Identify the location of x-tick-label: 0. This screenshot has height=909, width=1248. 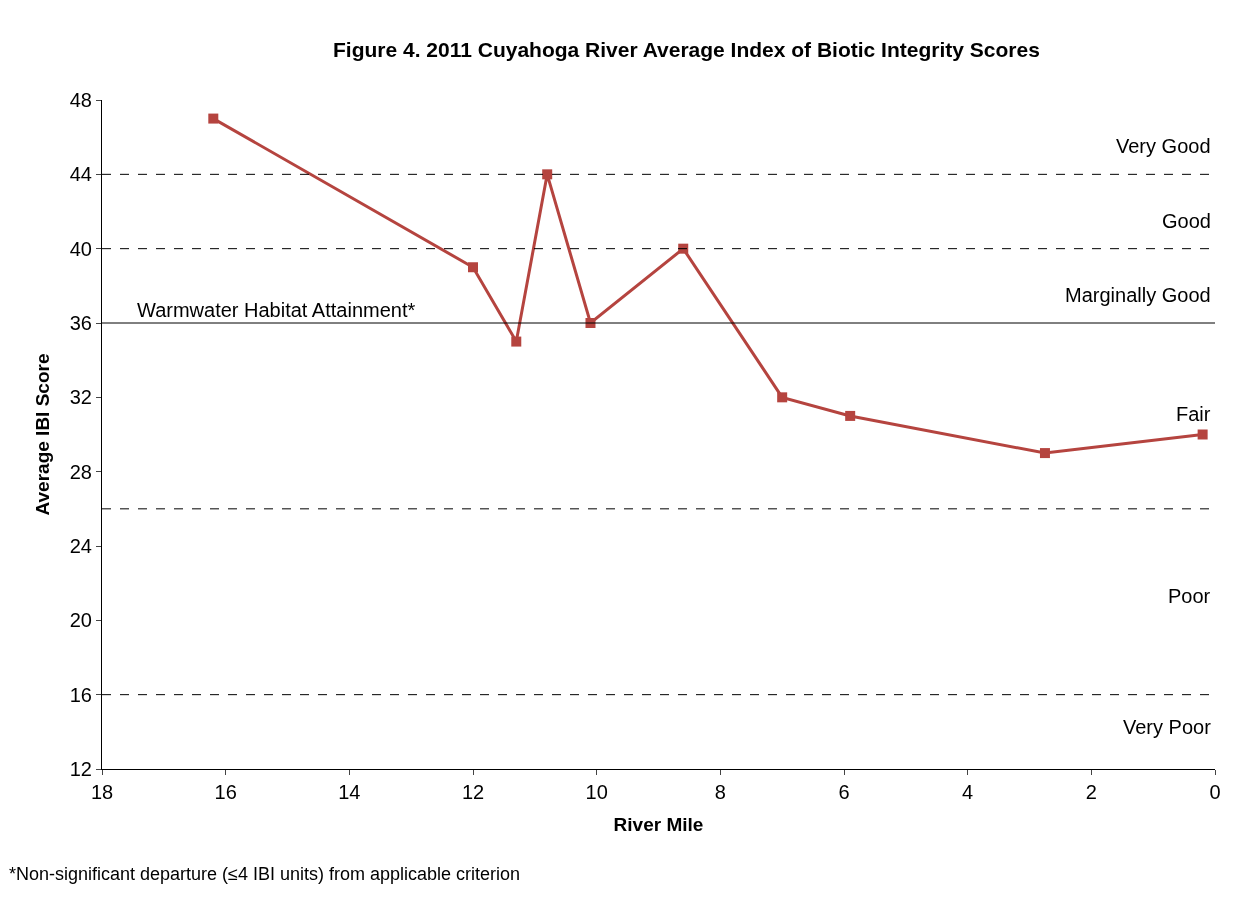
(1215, 792).